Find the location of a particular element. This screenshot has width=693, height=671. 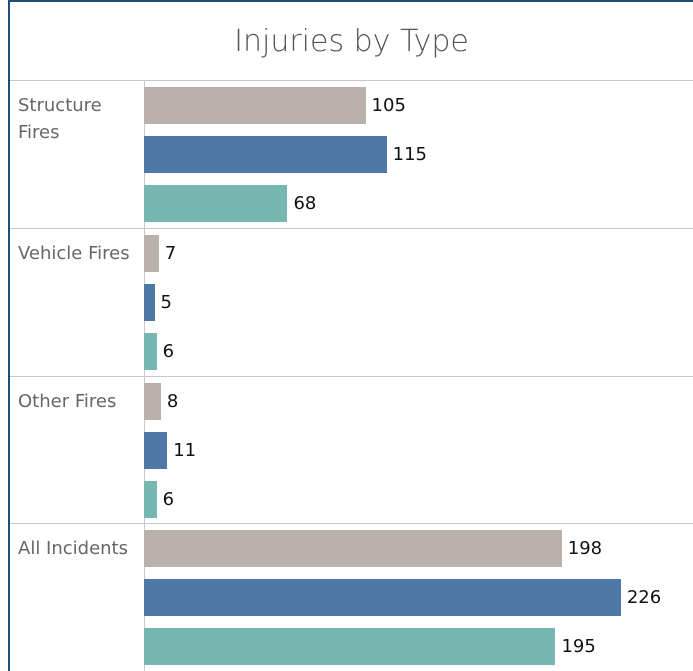

data-label: 105 is located at coordinates (388, 105).